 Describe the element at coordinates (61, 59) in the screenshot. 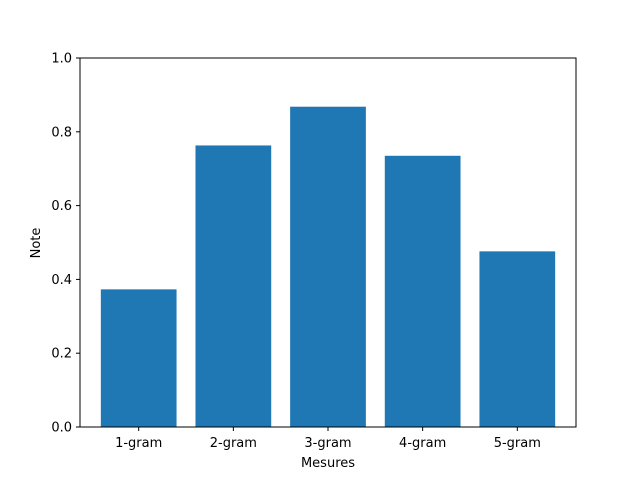

I see `y-tick-label: 1.0` at that location.